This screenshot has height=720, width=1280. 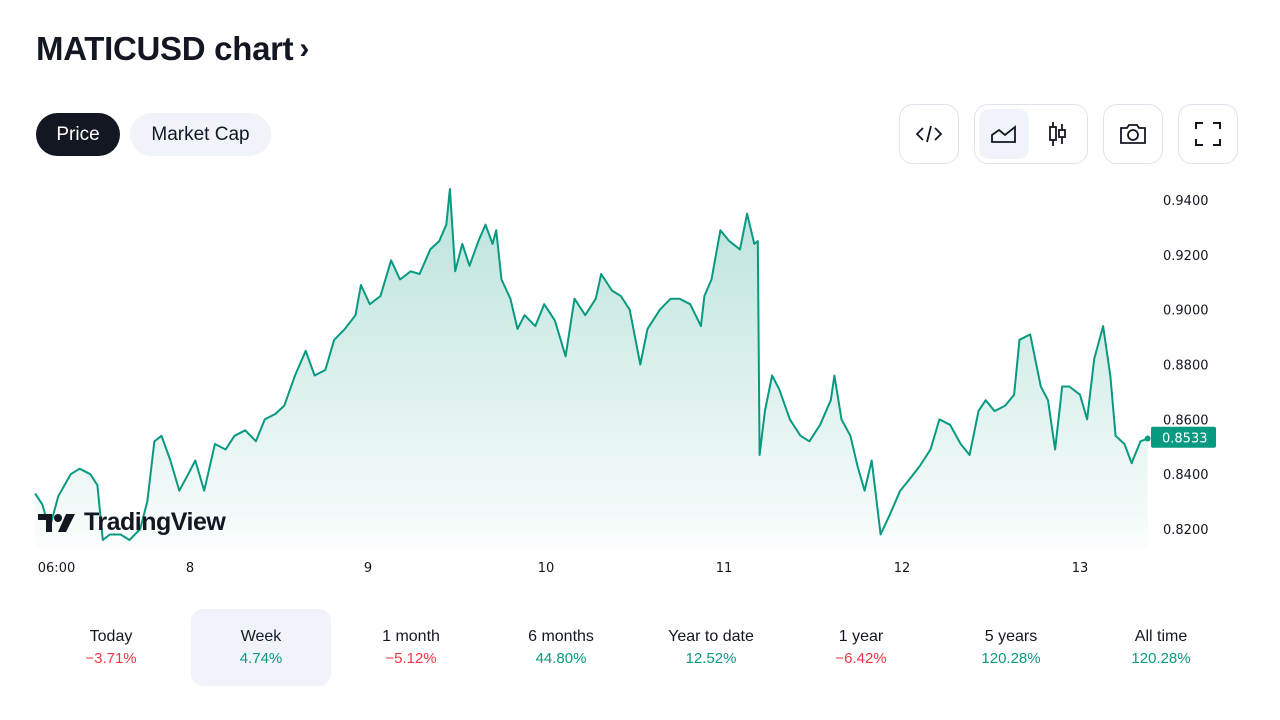 I want to click on period-1-year: 1 year −6.42%, so click(x=861, y=647).